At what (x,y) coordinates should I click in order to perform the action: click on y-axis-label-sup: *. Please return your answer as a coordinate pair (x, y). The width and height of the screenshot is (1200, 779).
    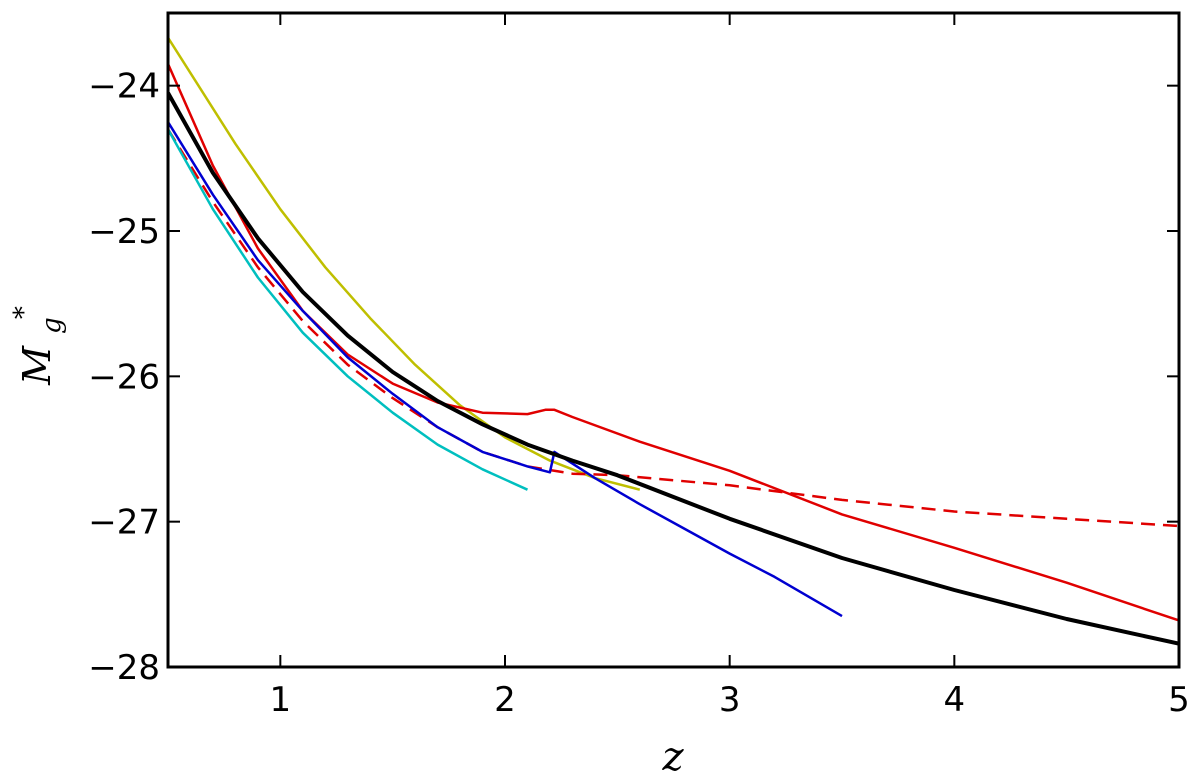
    Looking at the image, I should click on (24, 312).